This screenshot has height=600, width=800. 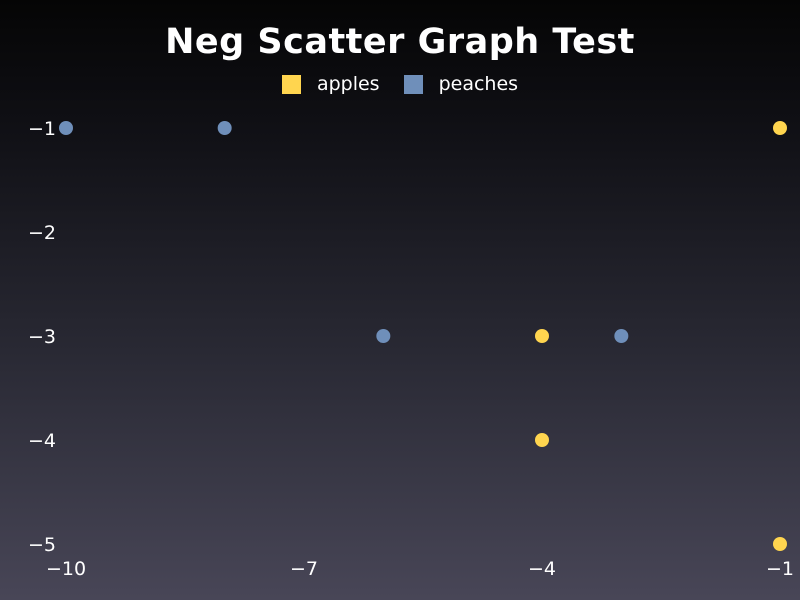 I want to click on y-tick-label-4: −5, so click(x=42, y=545).